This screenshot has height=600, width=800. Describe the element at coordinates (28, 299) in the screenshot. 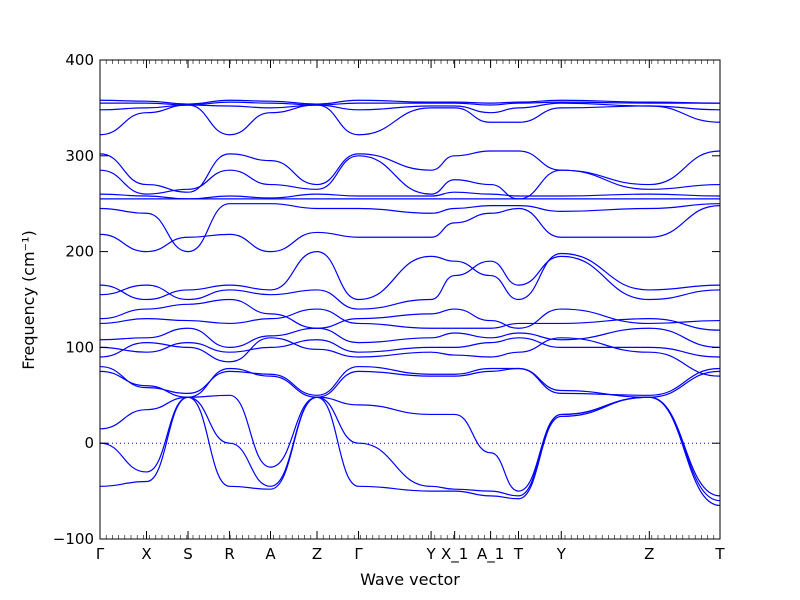

I see `y-axis-title: Frequency (cm⁻¹)` at that location.